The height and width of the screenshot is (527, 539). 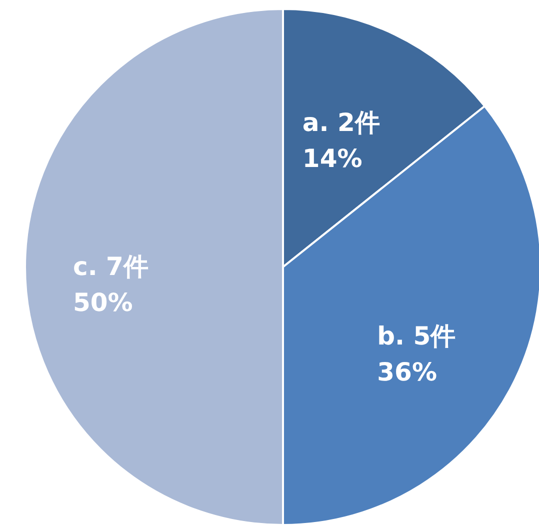 What do you see at coordinates (110, 284) in the screenshot?
I see `slice-label: c. 7件 50%` at bounding box center [110, 284].